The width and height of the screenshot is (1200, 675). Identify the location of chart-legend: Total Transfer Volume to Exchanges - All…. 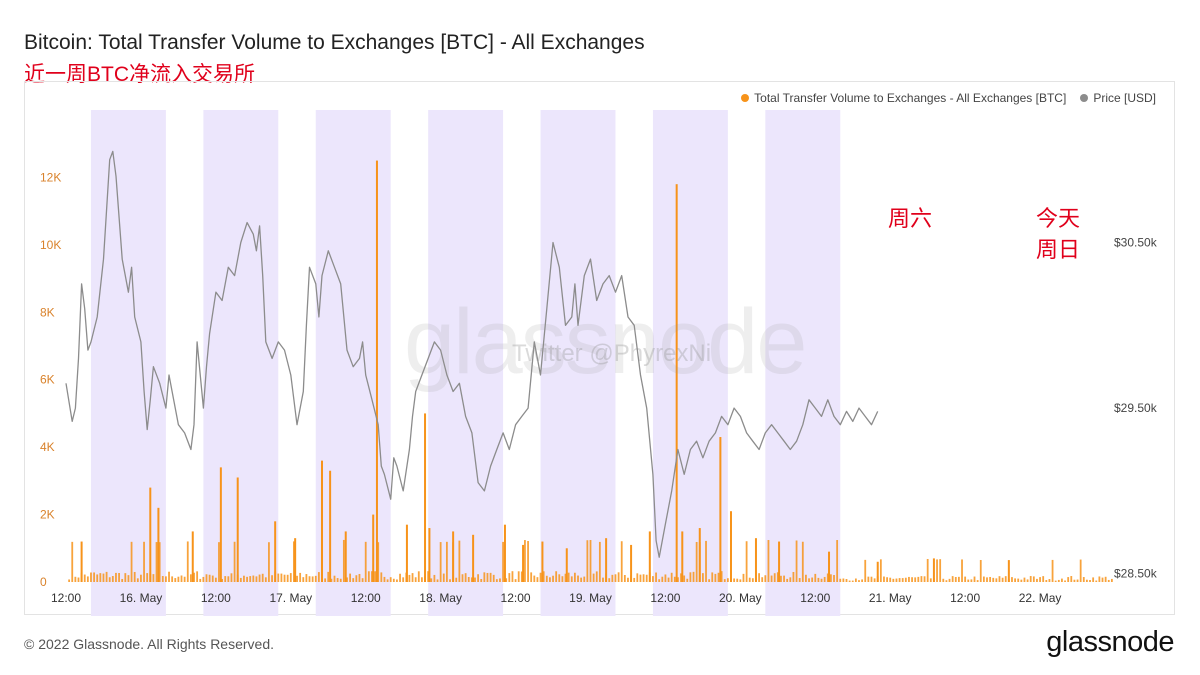
(948, 98).